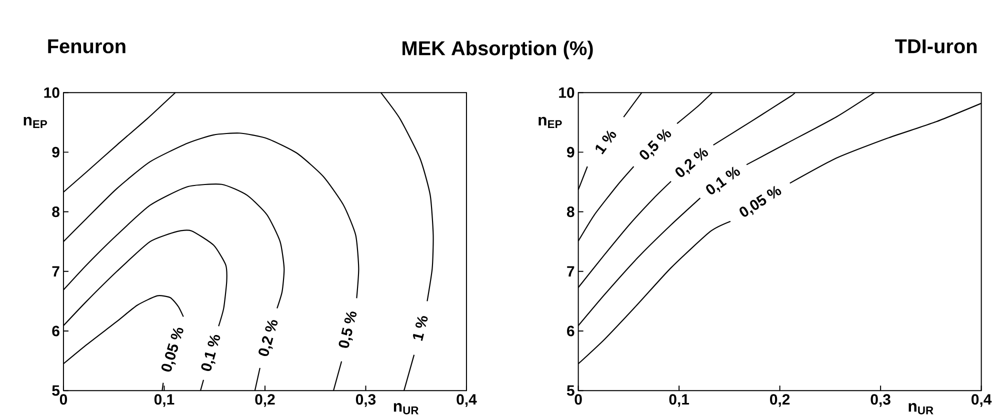  Describe the element at coordinates (606, 142) in the screenshot. I see `legend-label: 1 %` at that location.